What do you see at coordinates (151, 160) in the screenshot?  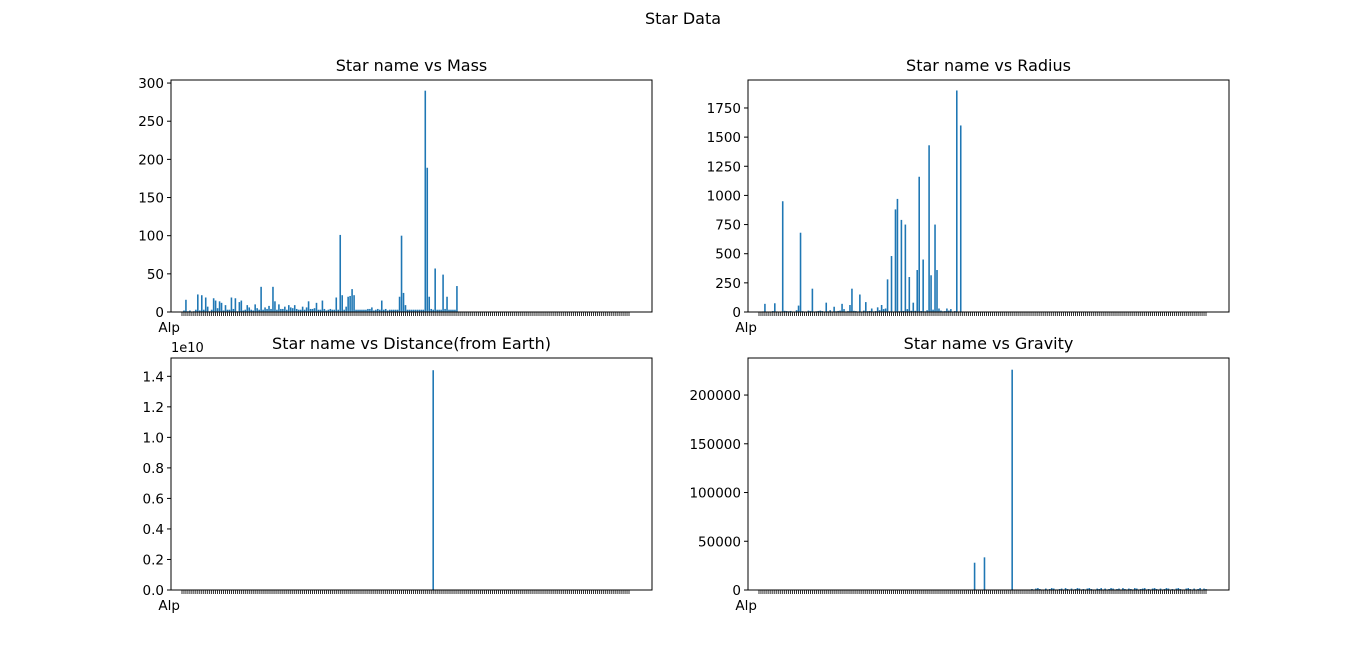 I see `y-tick-label: 200` at bounding box center [151, 160].